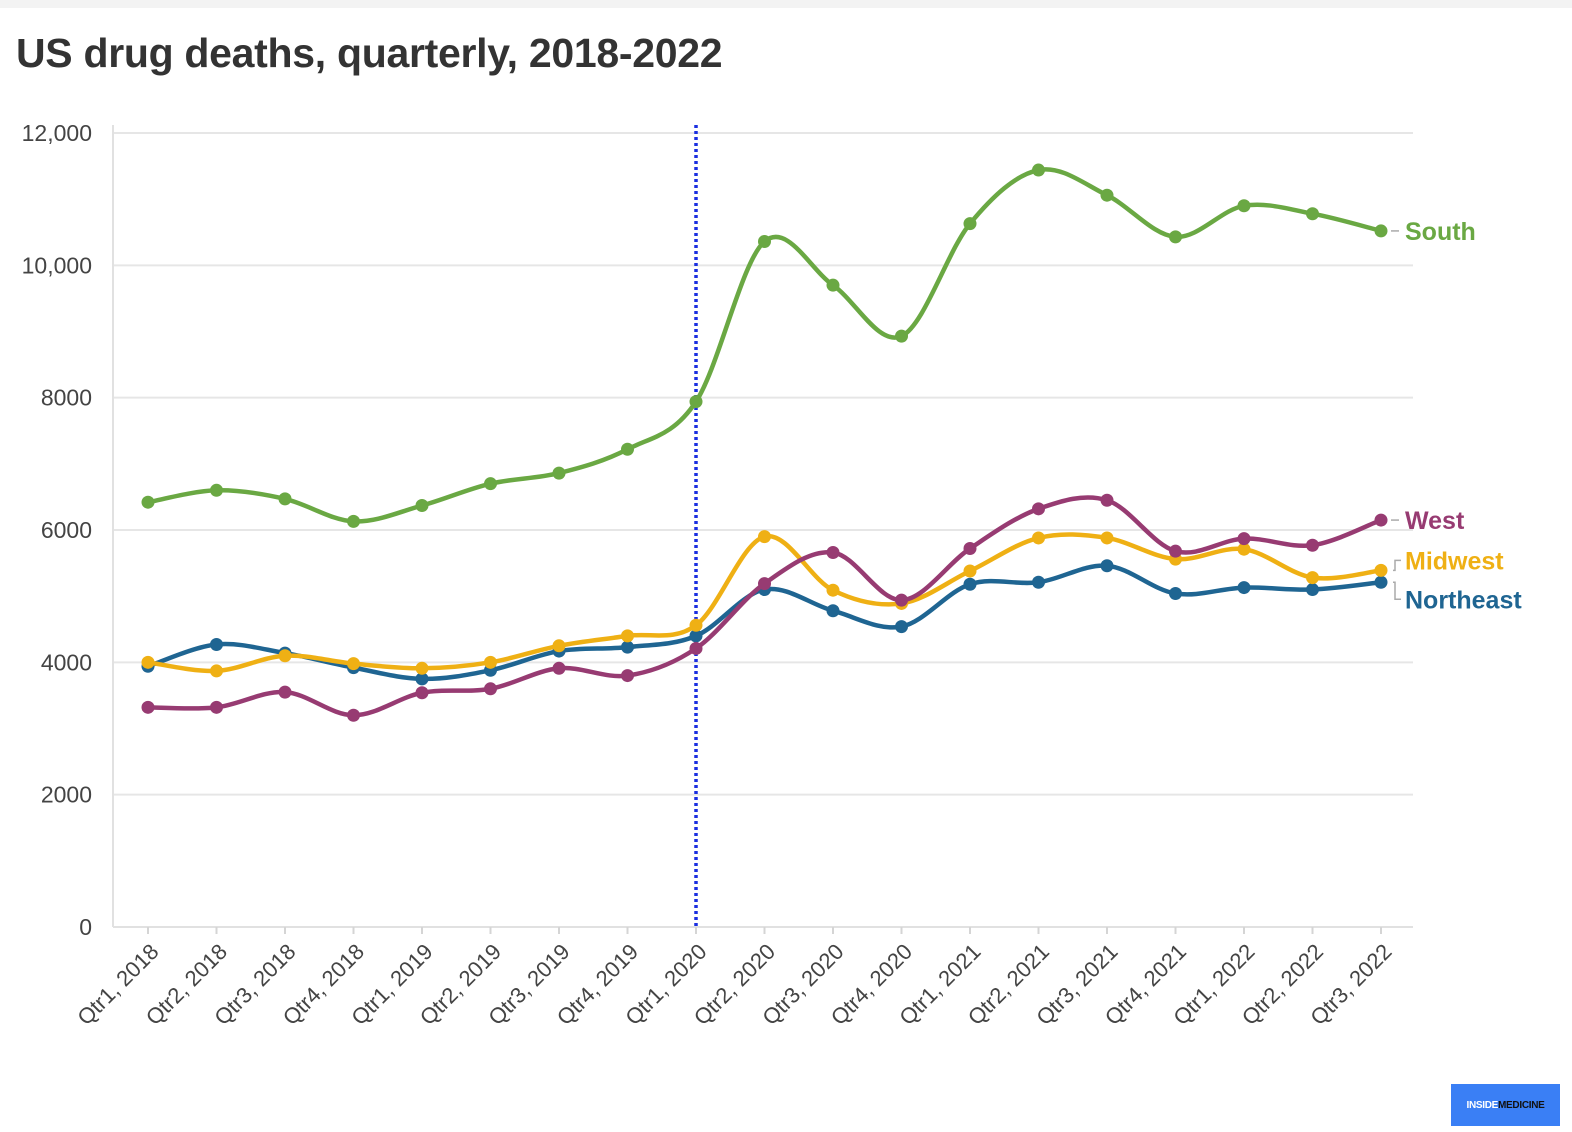 This screenshot has height=1132, width=1572. Describe the element at coordinates (66, 530) in the screenshot. I see `y-tick-label: 6000` at that location.